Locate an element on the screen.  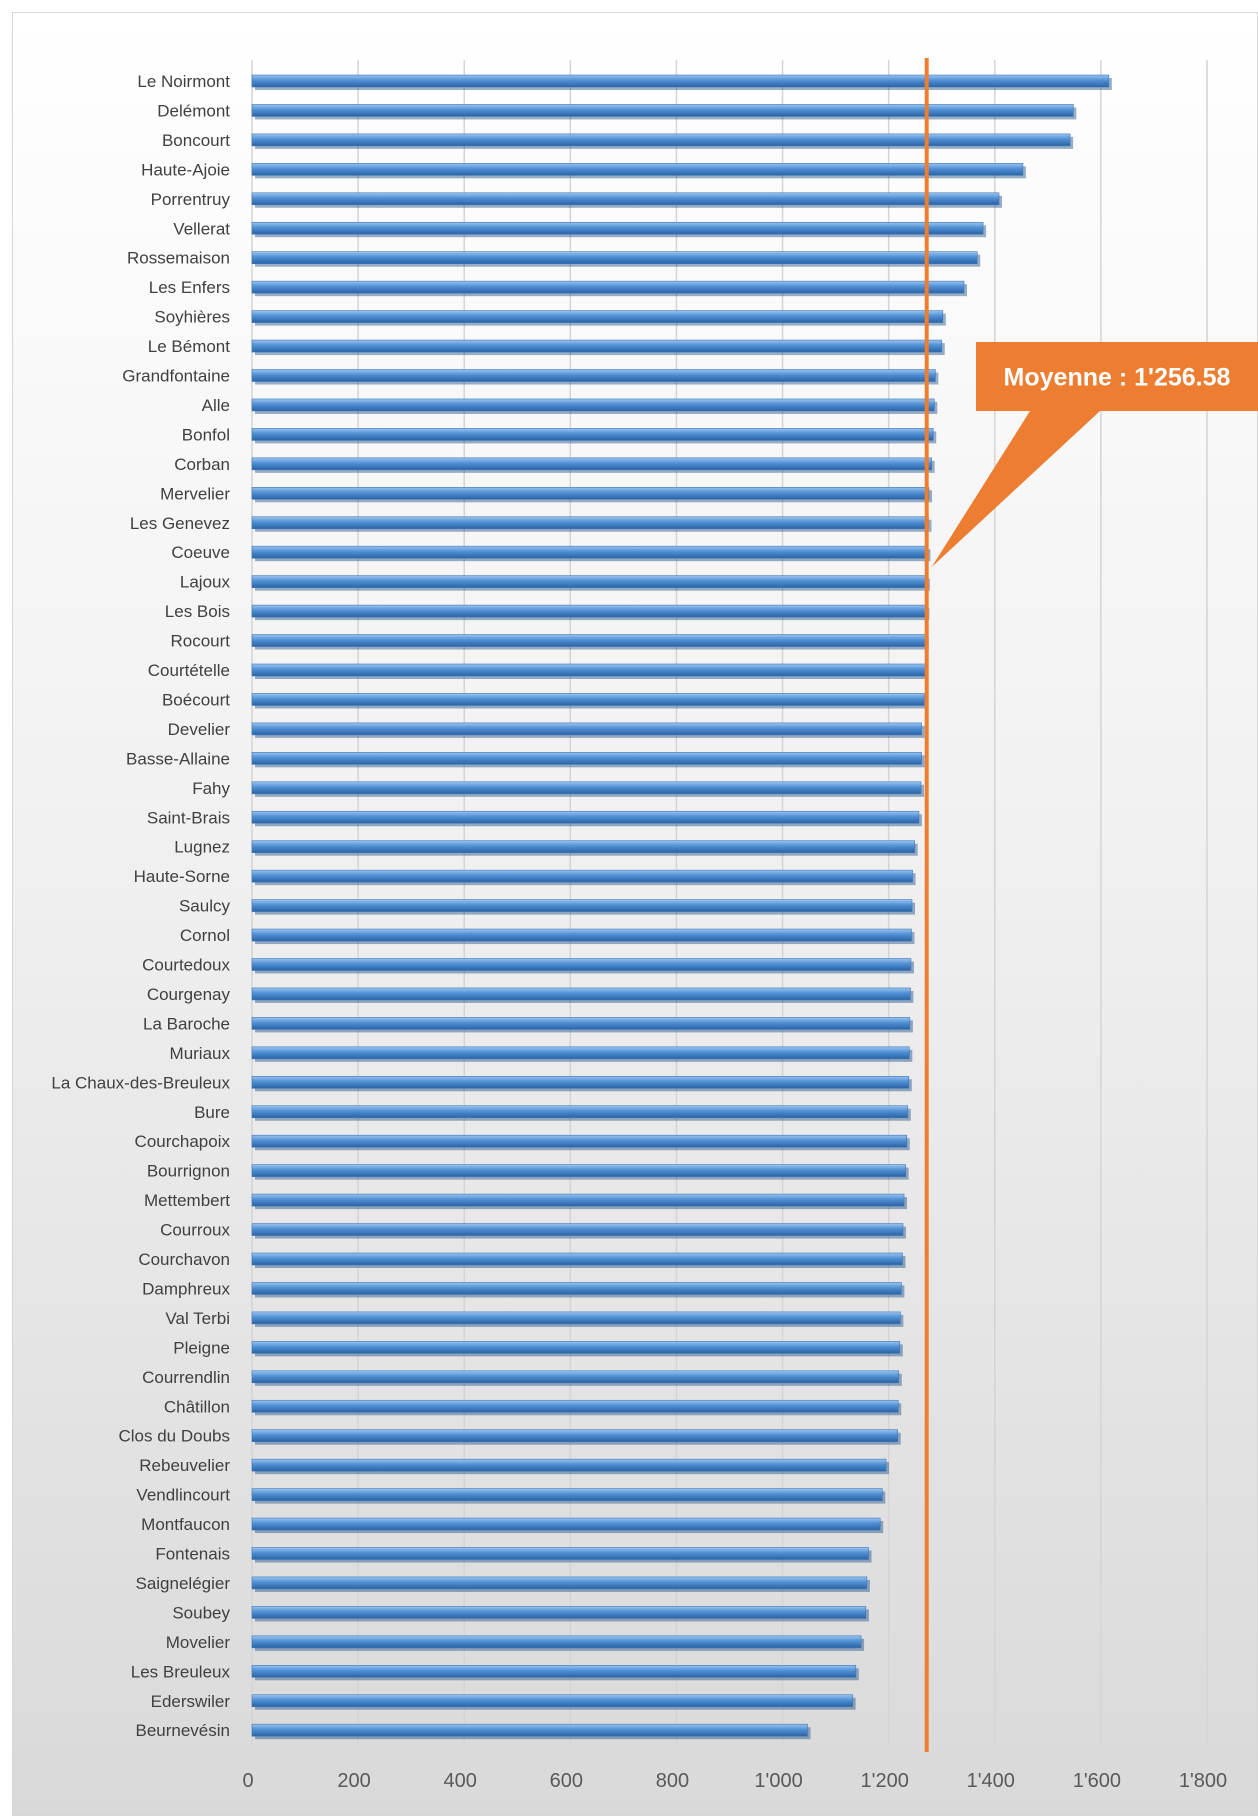
category-label: Courchavon is located at coordinates (184, 1259).